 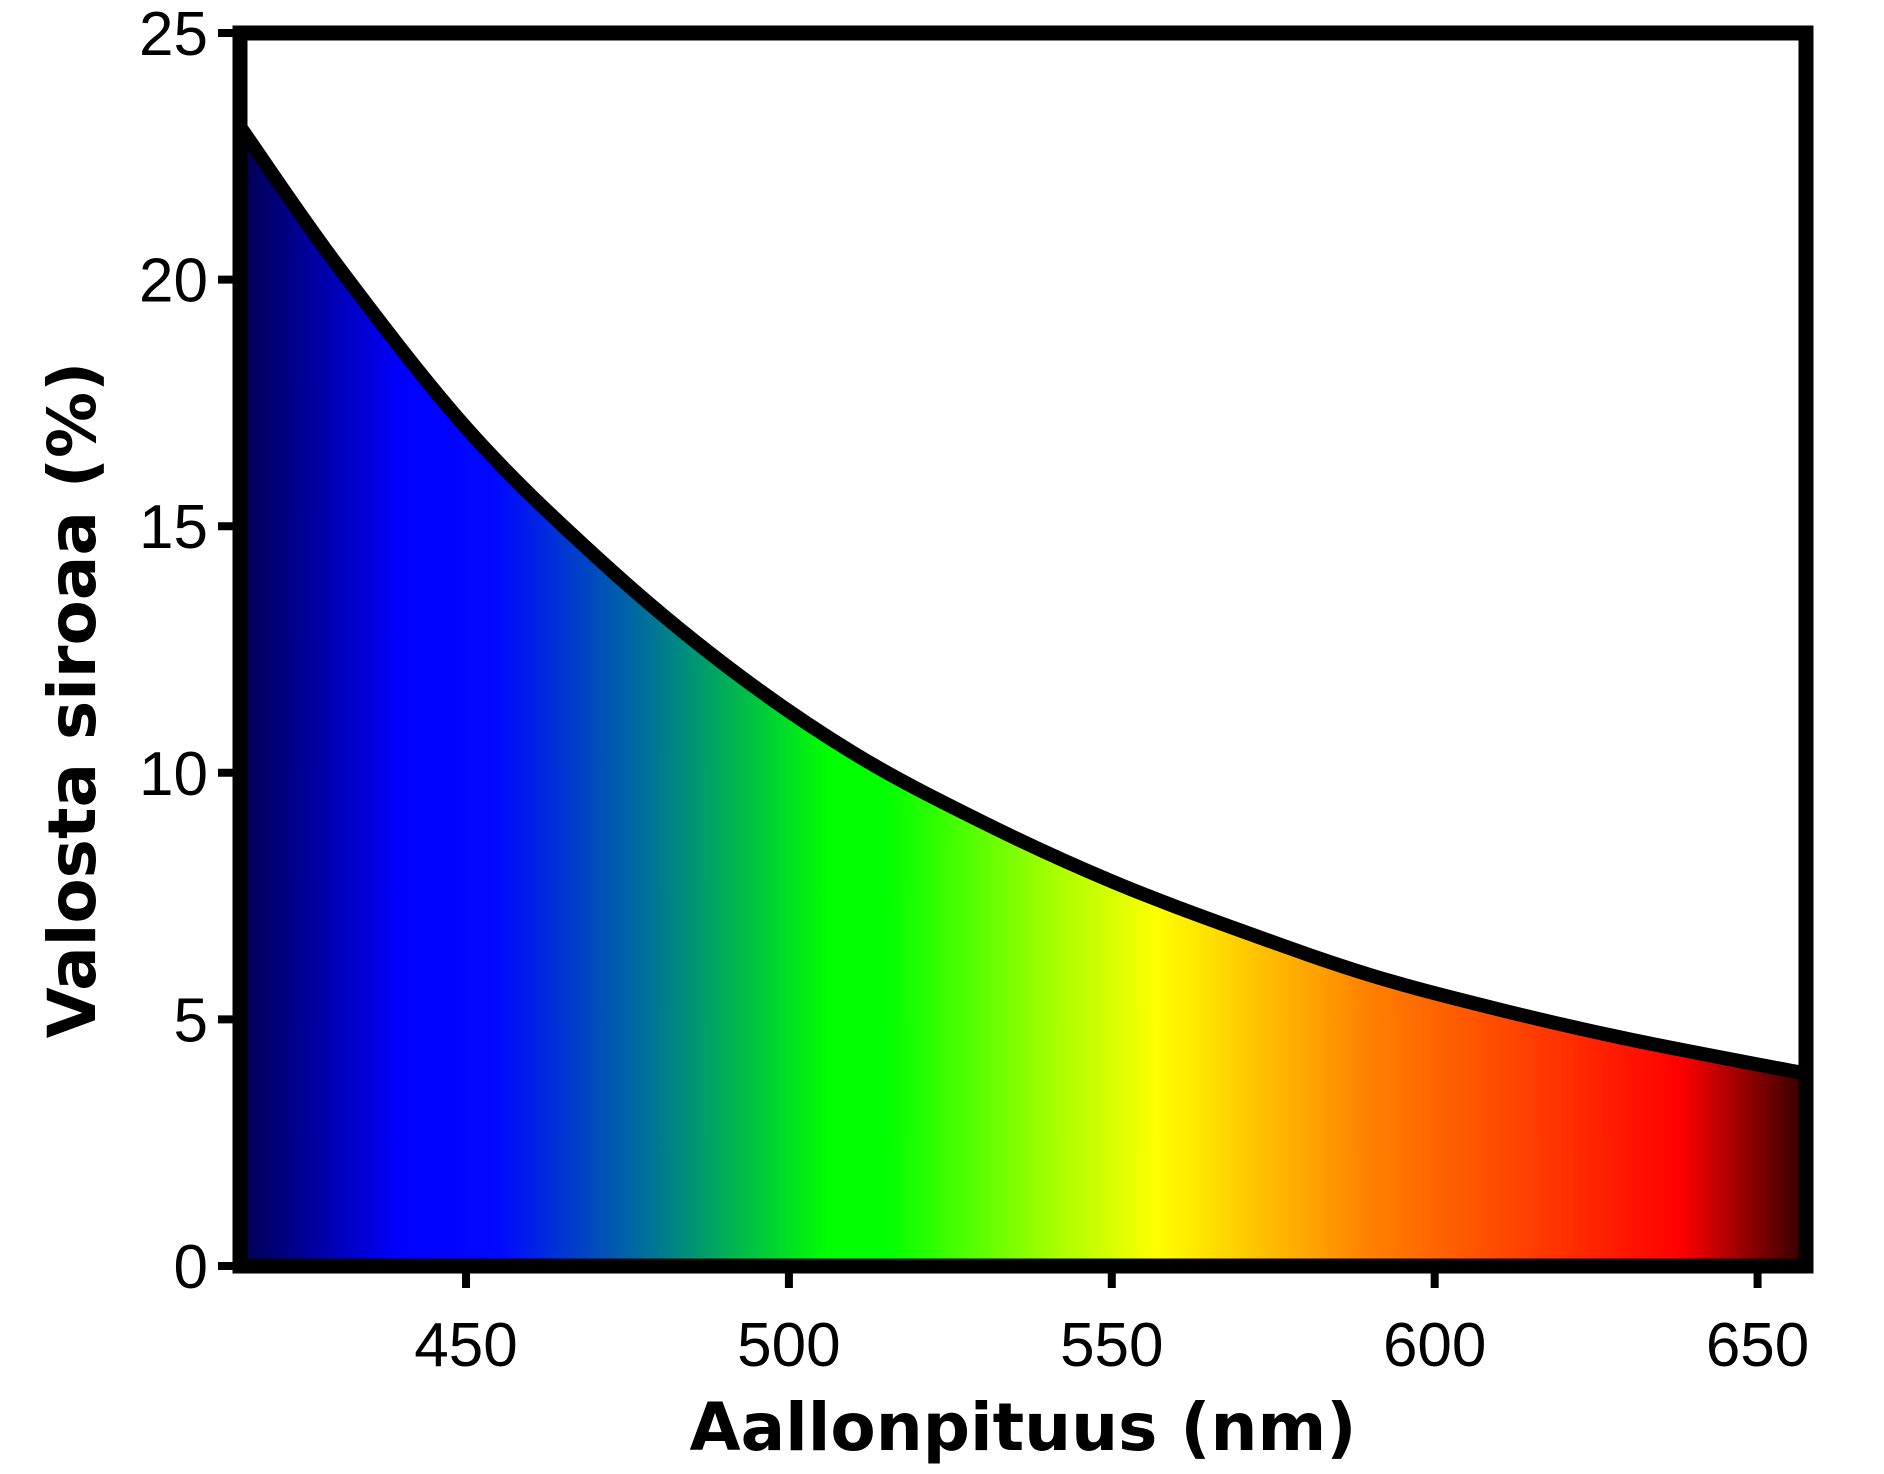 I want to click on x-tick-label: 500, so click(x=788, y=1345).